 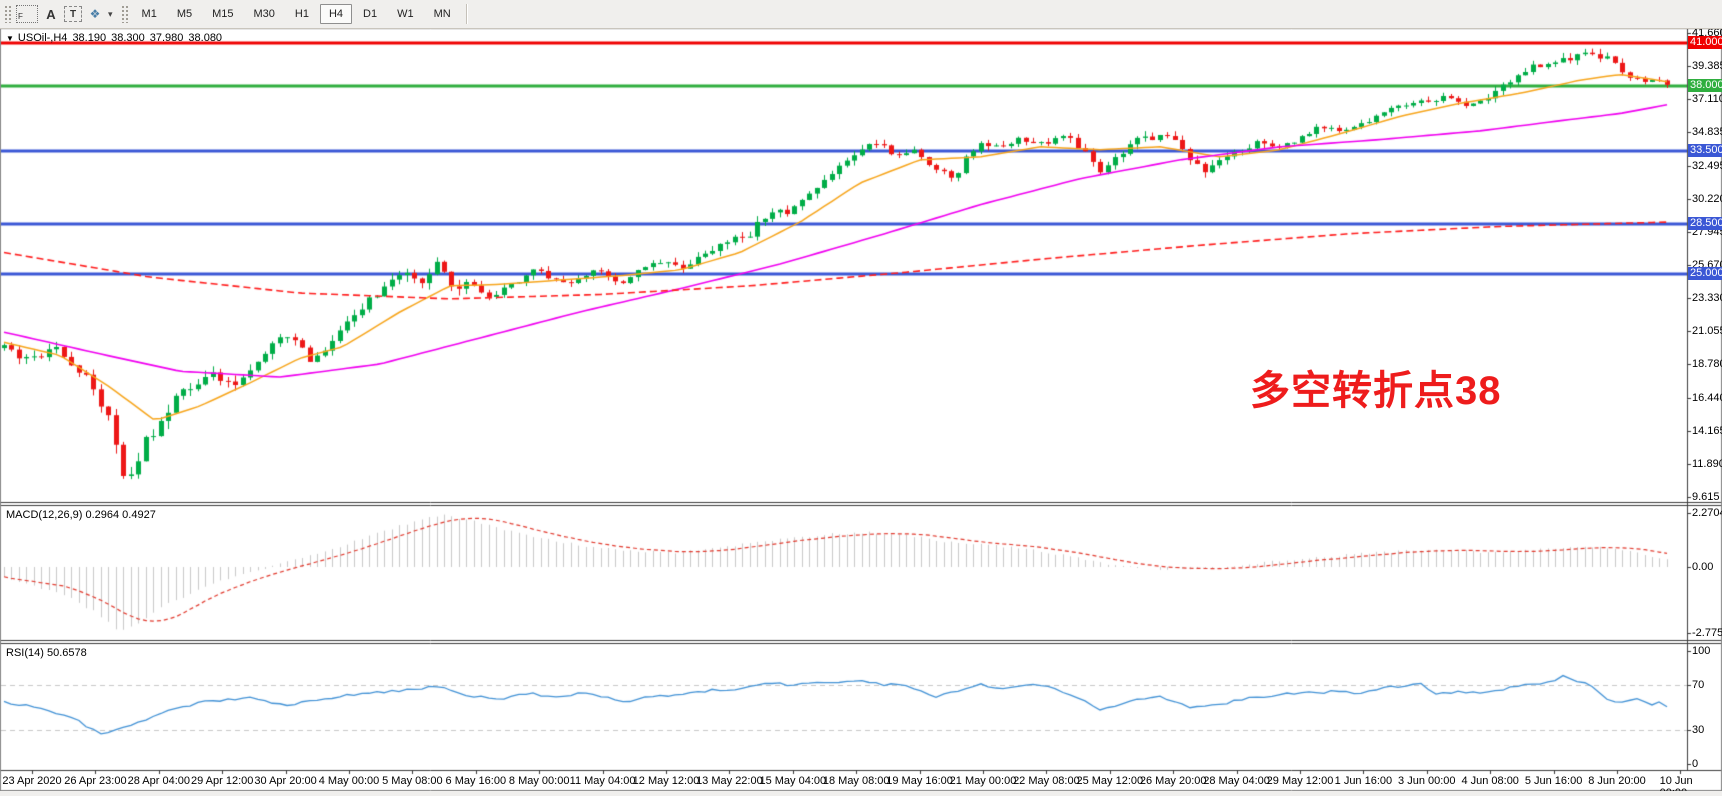 I want to click on price-tick-label: 11.890, so click(x=1707, y=464).